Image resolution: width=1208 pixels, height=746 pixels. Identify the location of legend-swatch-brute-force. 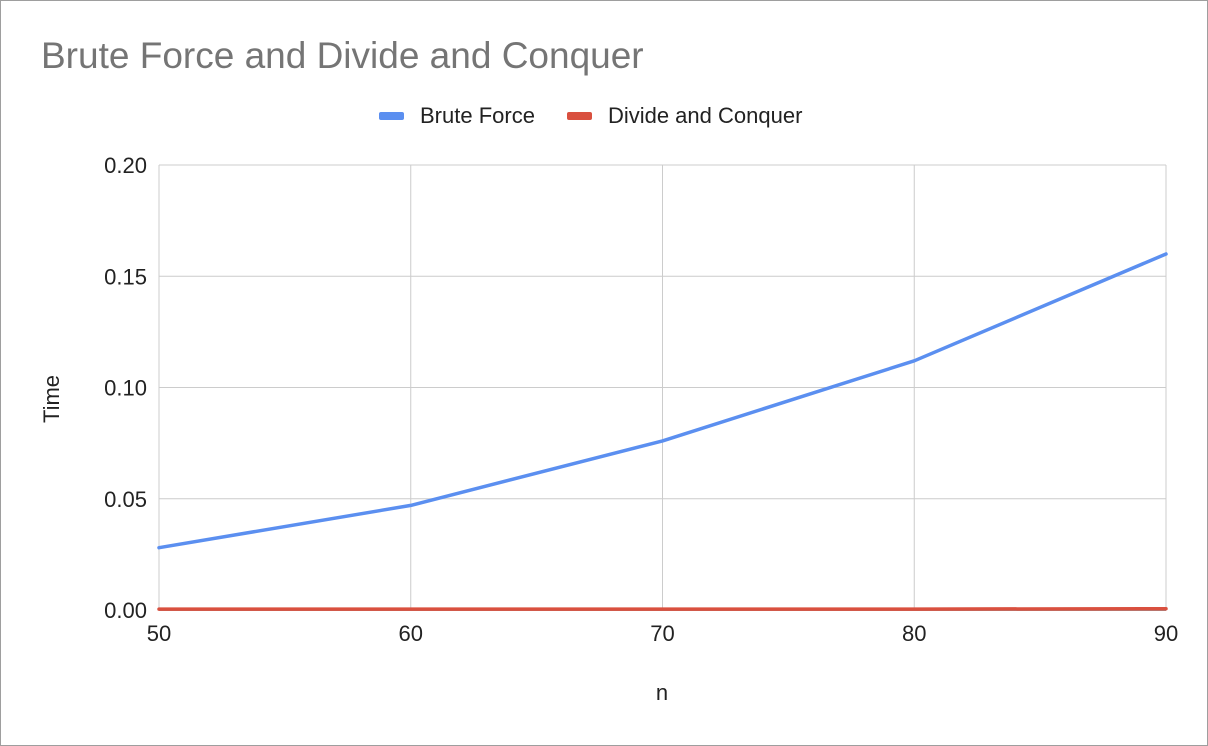
(391, 116).